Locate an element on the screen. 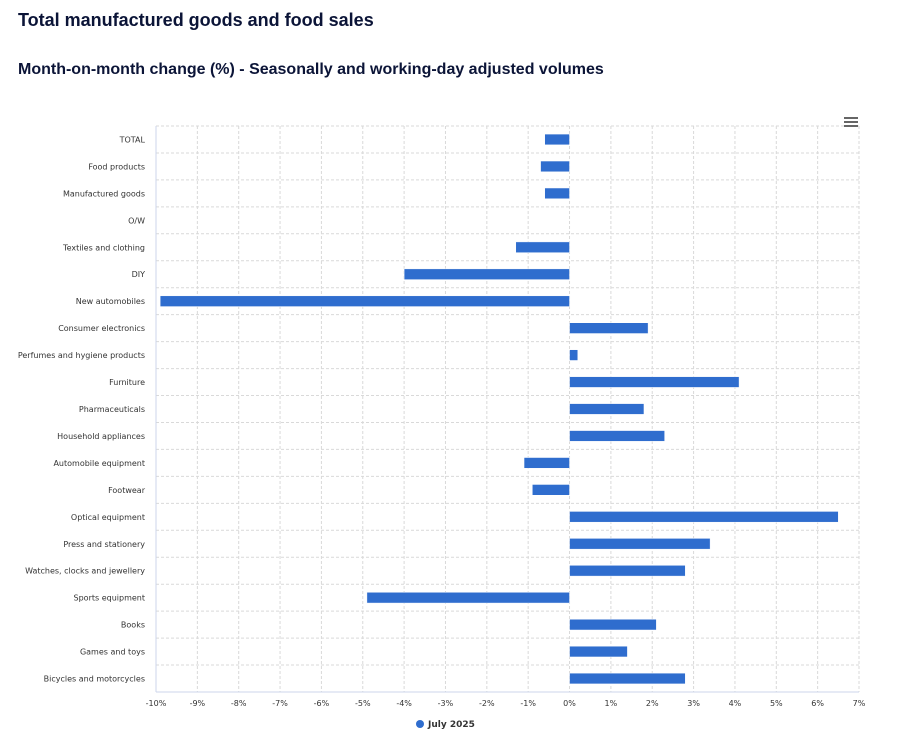 The height and width of the screenshot is (748, 897). category-label: New automobiles is located at coordinates (110, 301).